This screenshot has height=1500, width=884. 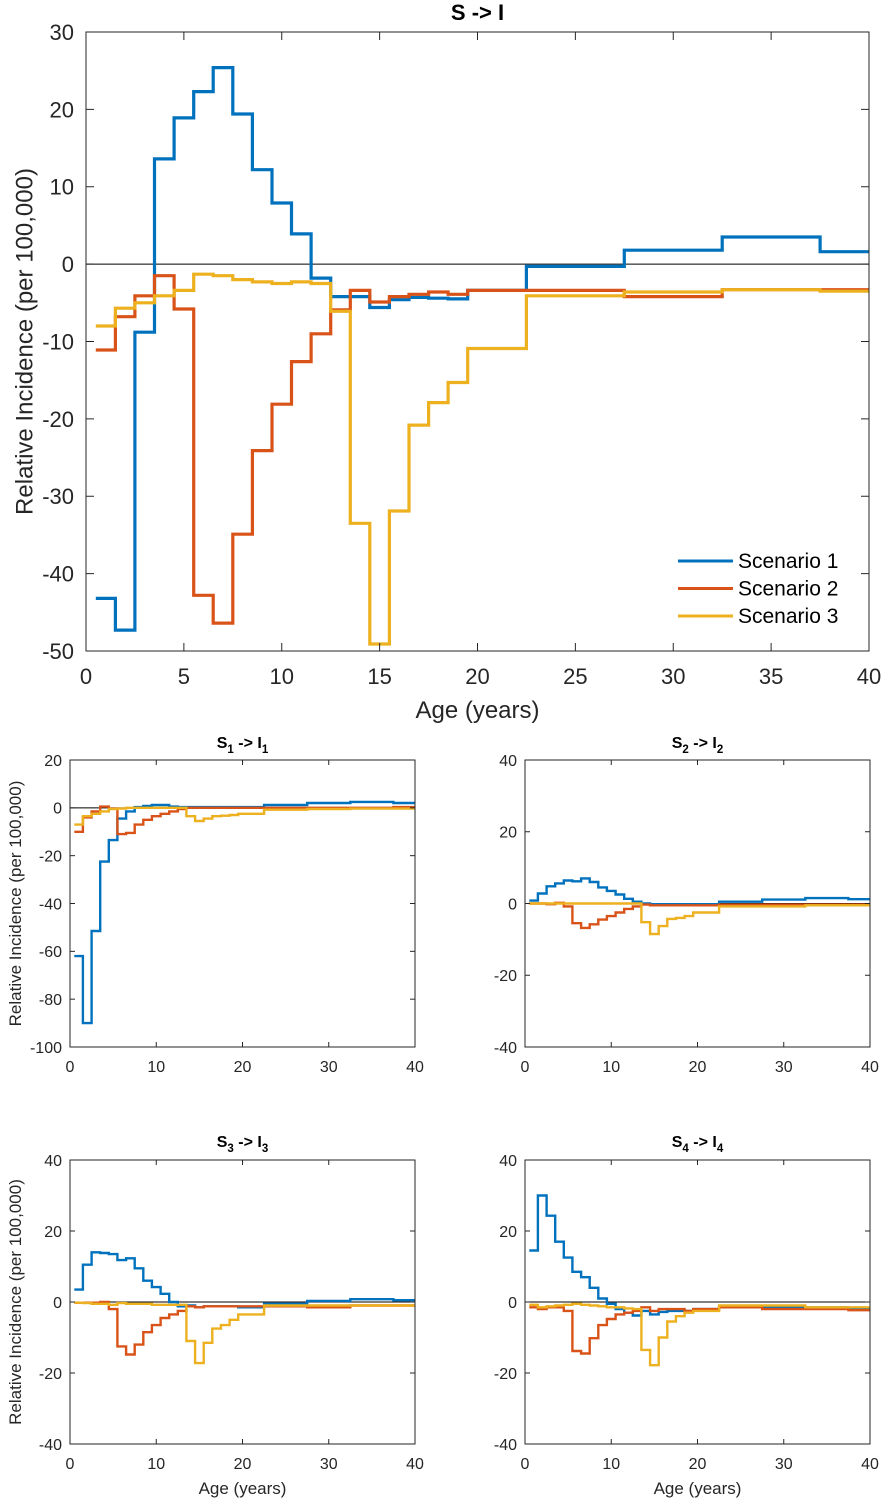 I want to click on y-tick-label: -30, so click(x=58, y=496).